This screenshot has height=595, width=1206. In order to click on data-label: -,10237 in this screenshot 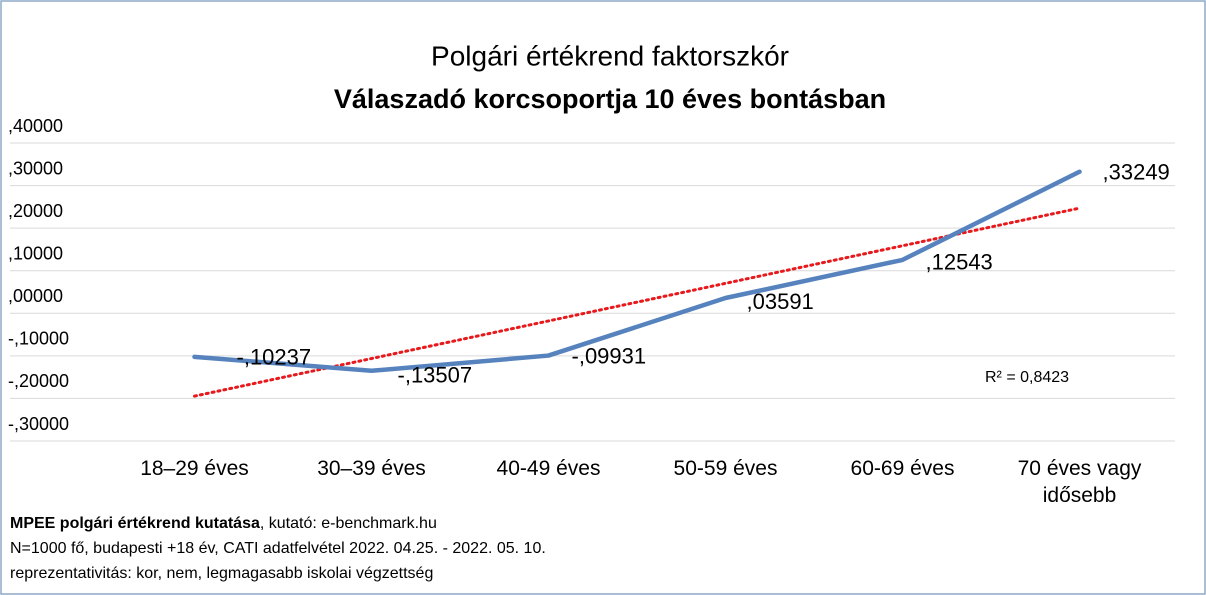, I will do `click(274, 357)`.